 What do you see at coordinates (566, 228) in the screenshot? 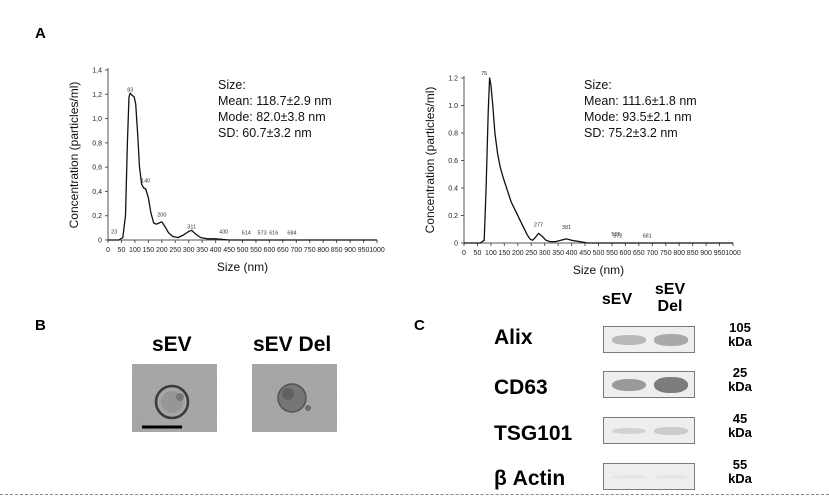
I see `peak-label: 381` at bounding box center [566, 228].